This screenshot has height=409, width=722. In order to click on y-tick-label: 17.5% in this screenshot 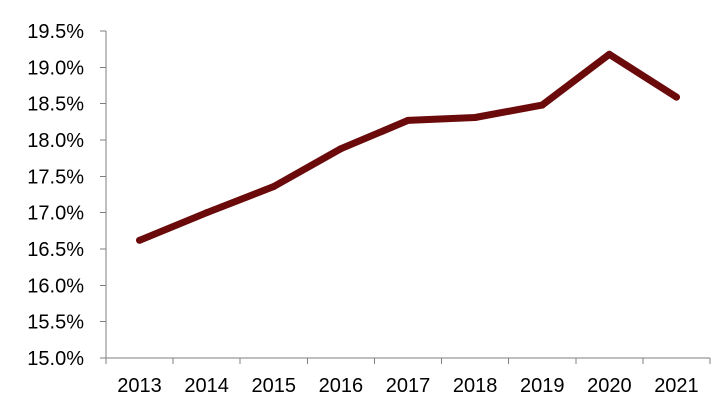, I will do `click(55, 177)`.